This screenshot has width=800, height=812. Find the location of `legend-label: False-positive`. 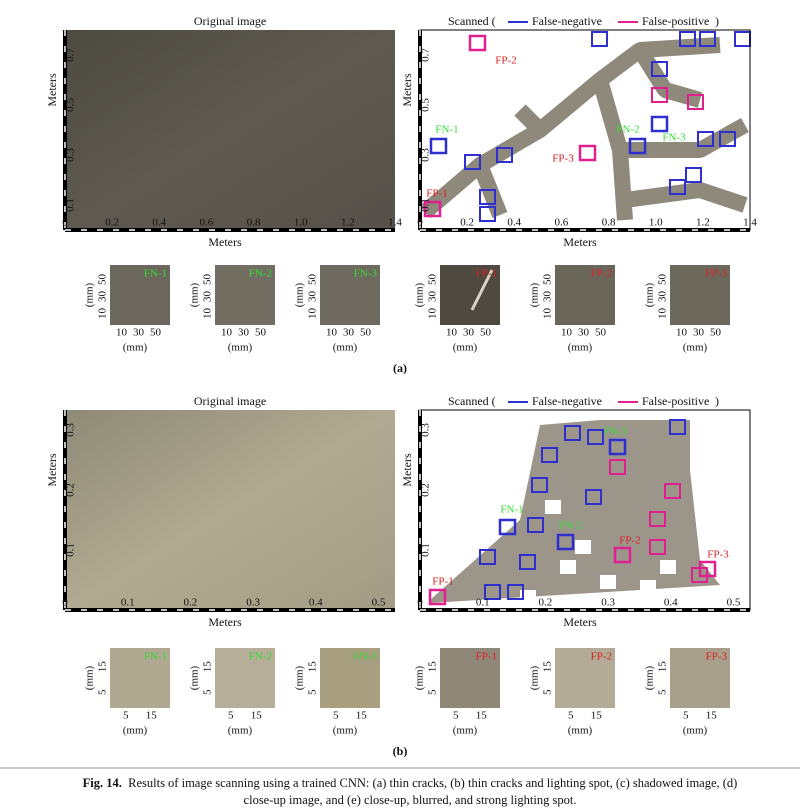

legend-label: False-positive is located at coordinates (675, 21).